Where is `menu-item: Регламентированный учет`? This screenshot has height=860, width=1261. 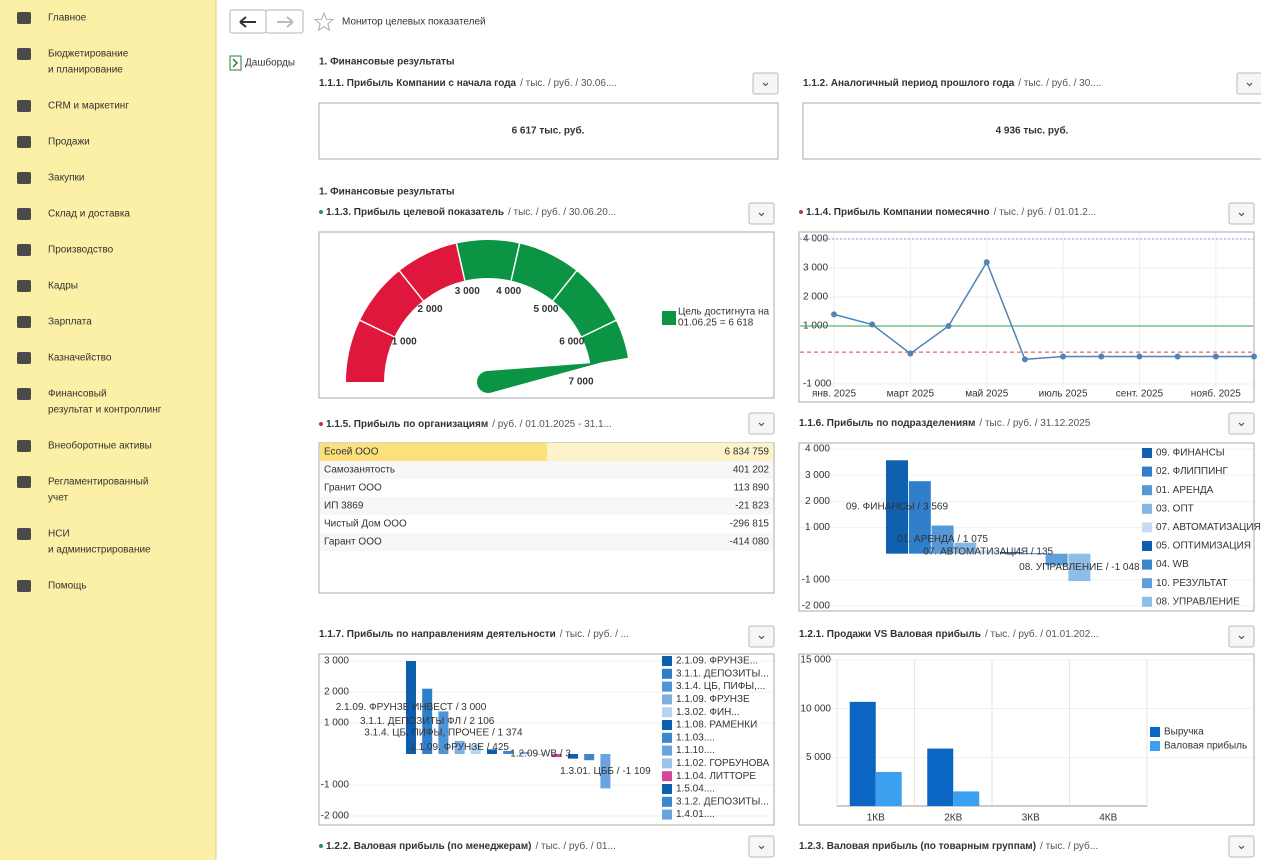
menu-item: Регламентированный учет is located at coordinates (82, 490).